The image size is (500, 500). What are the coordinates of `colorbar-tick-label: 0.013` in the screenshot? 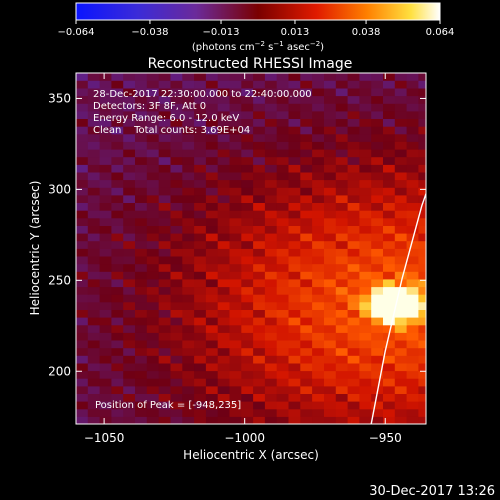 It's located at (295, 32).